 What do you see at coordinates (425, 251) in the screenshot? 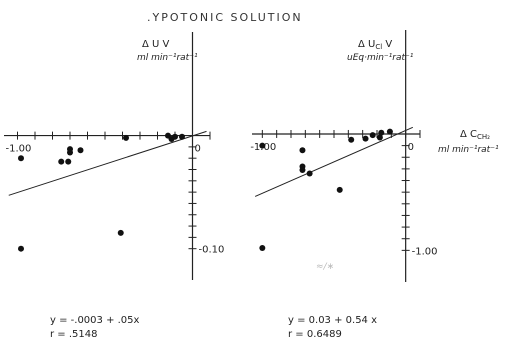
I see `right-y-tick-label: -1.00` at bounding box center [425, 251].